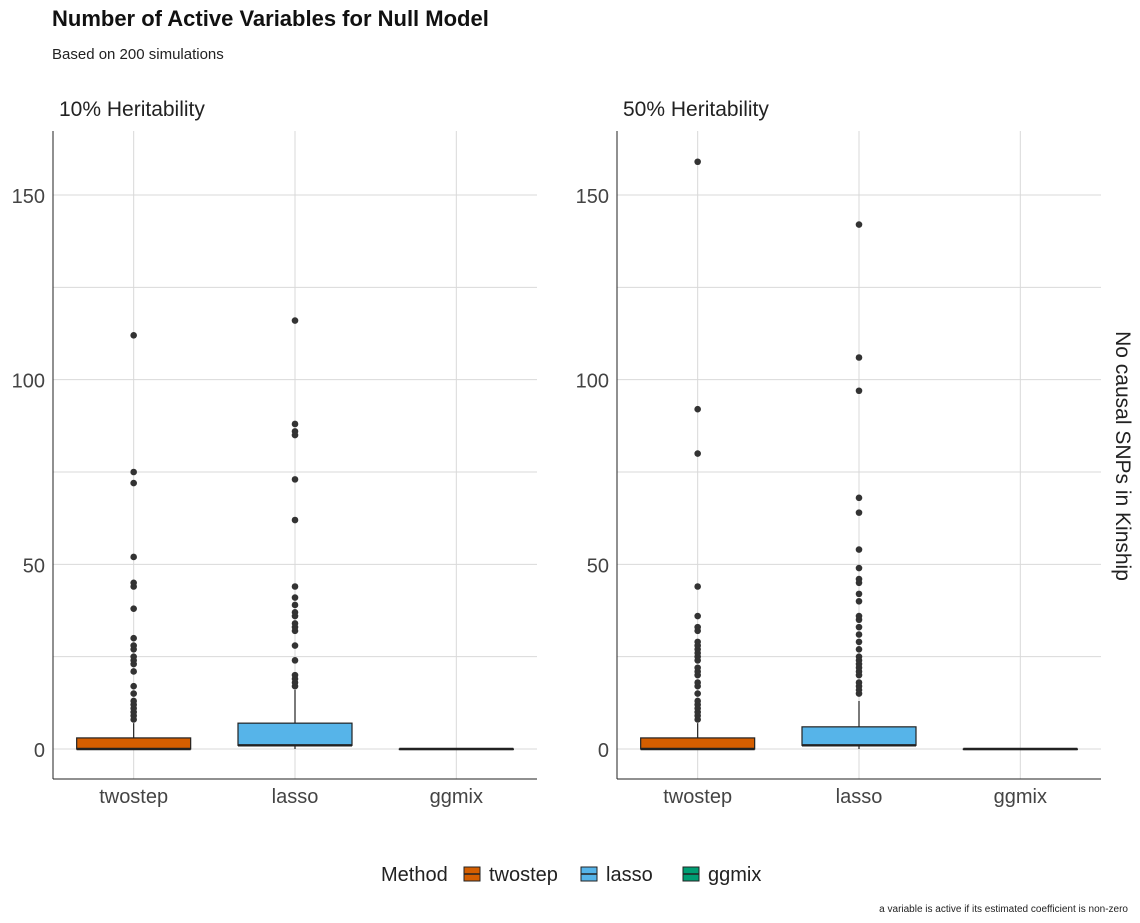 Image resolution: width=1140 pixels, height=923 pixels. Describe the element at coordinates (696, 109) in the screenshot. I see `panel-title: 50% Heritability` at that location.